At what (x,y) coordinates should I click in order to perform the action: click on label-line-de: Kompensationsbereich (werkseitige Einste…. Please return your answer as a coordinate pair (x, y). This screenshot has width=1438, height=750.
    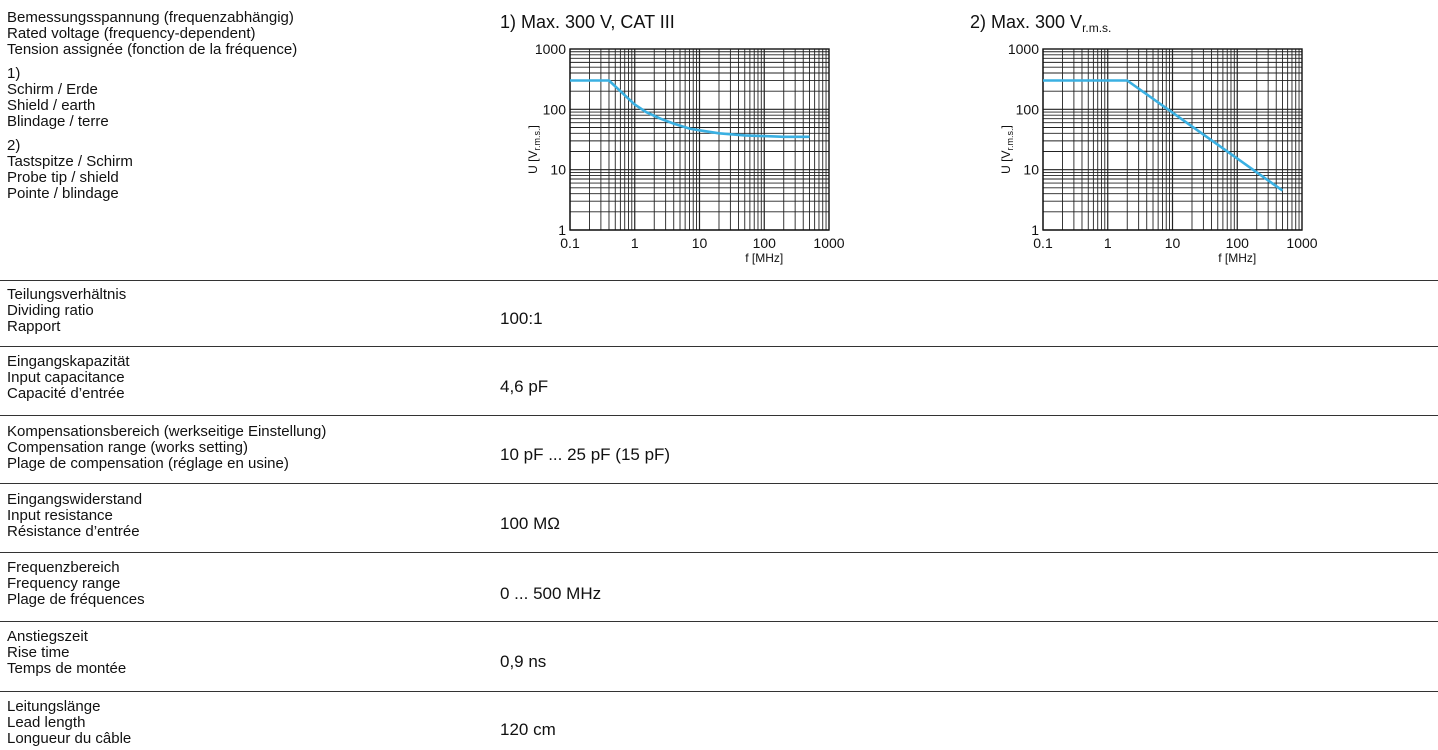
    Looking at the image, I should click on (167, 431).